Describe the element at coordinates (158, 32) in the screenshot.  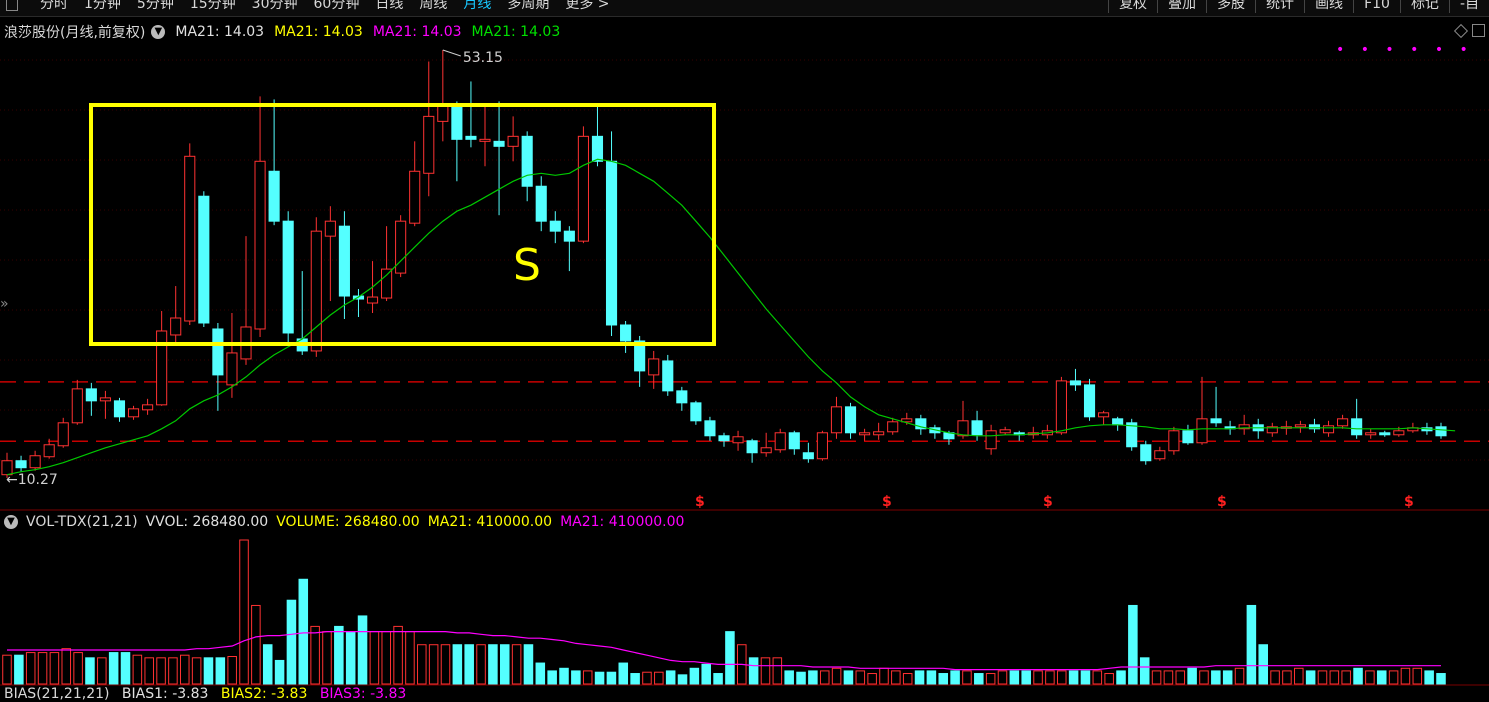
I see `settings-dropdown-icon: ▼` at that location.